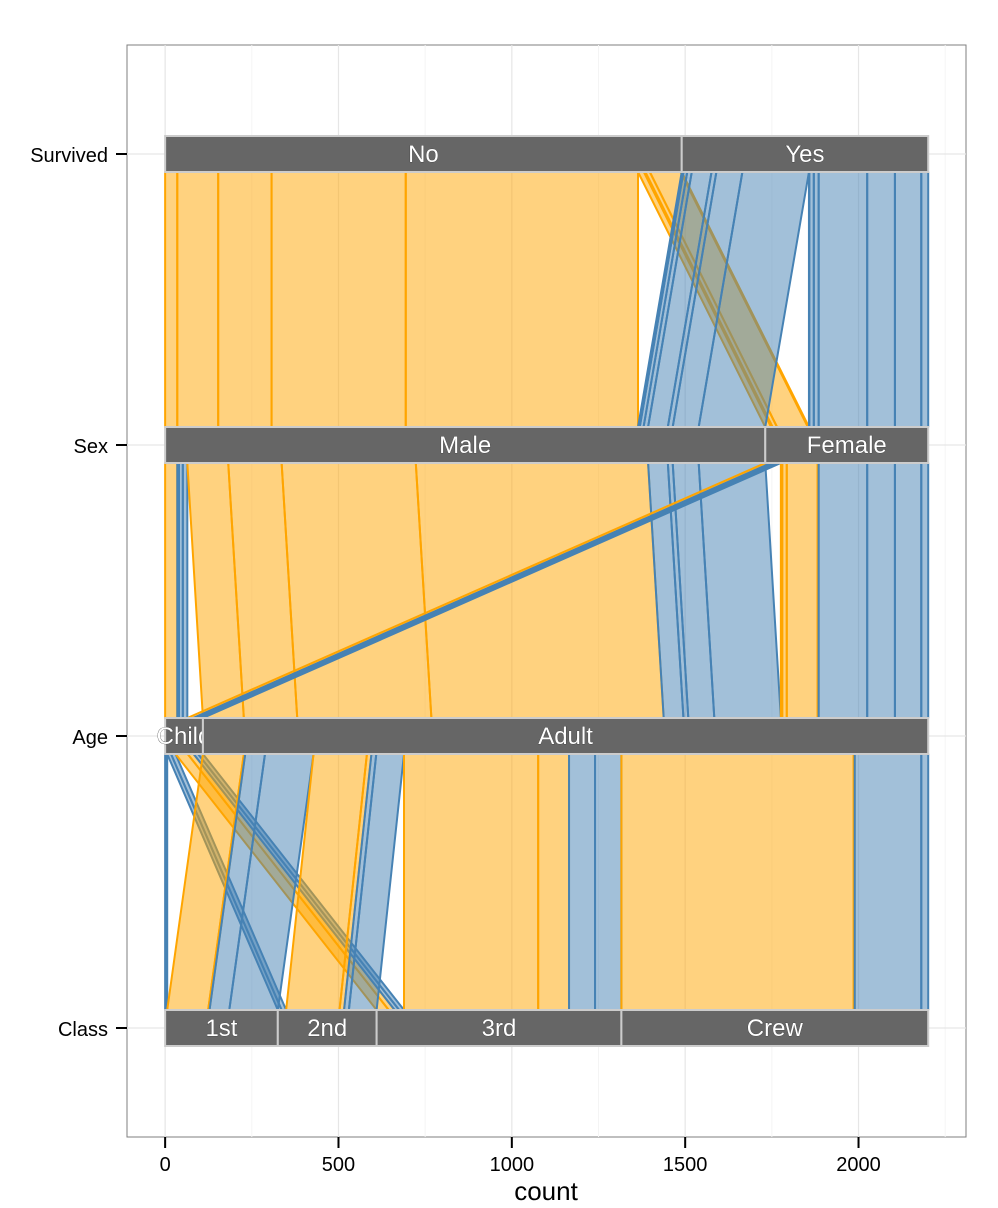 The height and width of the screenshot is (1208, 998). I want to click on level-bar-age-child, so click(184, 736).